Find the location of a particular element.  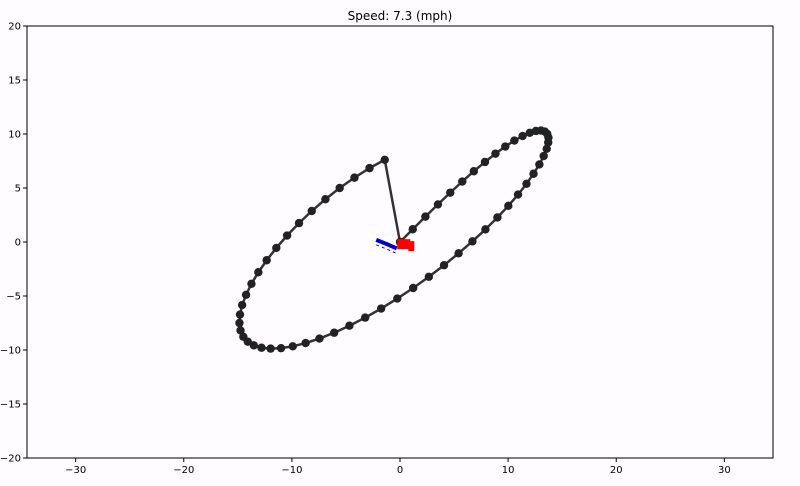

x-tick-label: 20 is located at coordinates (616, 470).